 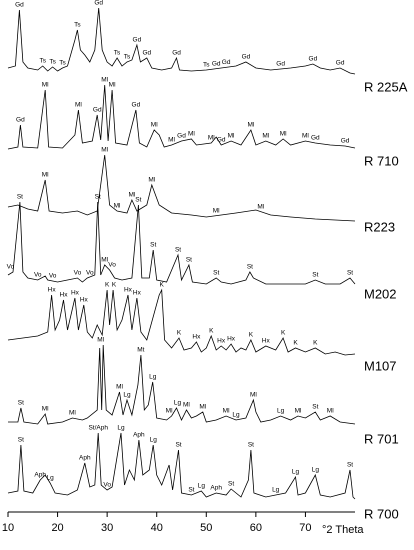 What do you see at coordinates (8, 528) in the screenshot?
I see `x-tick-label: 10` at bounding box center [8, 528].